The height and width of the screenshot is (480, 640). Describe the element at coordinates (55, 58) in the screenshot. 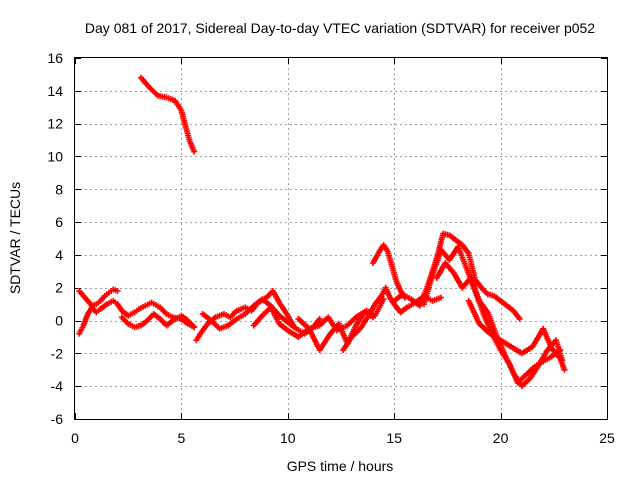

I see `y-tick-label: 16` at that location.